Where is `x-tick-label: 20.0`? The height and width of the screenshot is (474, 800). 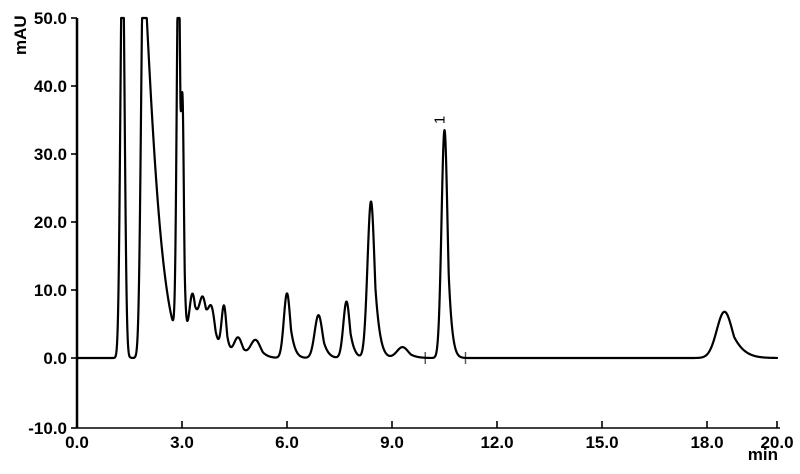
x-tick-label: 20.0 is located at coordinates (776, 442).